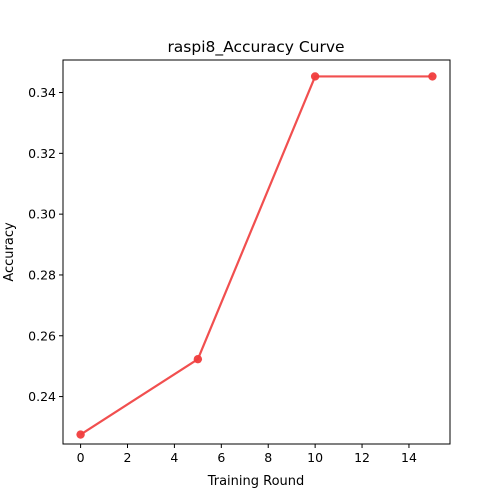 This screenshot has height=500, width=500. Describe the element at coordinates (9, 252) in the screenshot. I see `y-axis-label: Accuracy` at that location.